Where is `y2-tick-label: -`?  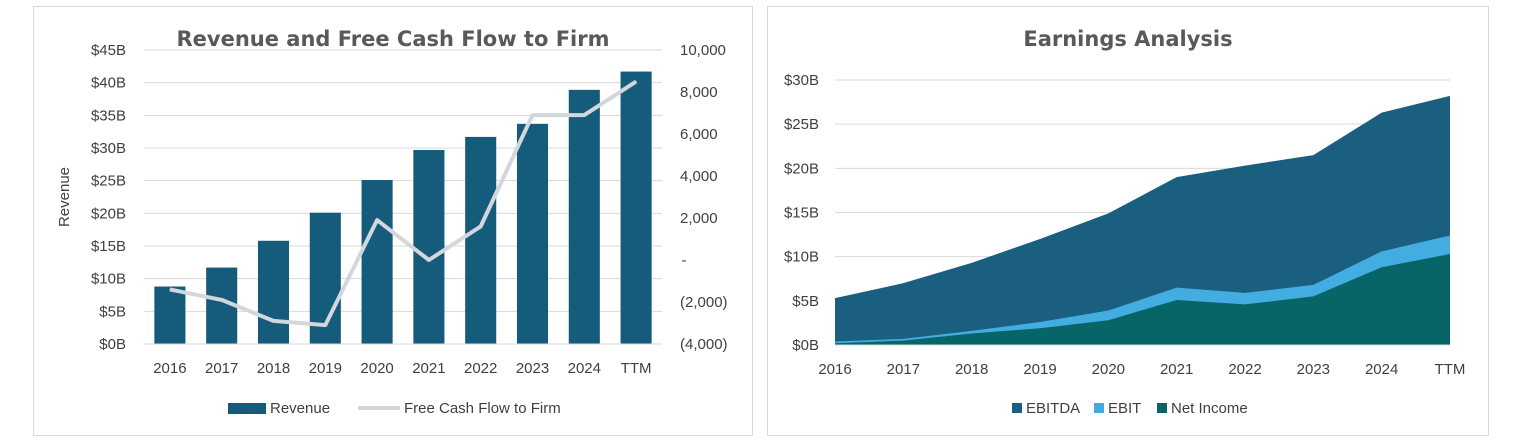
y2-tick-label: - is located at coordinates (684, 260).